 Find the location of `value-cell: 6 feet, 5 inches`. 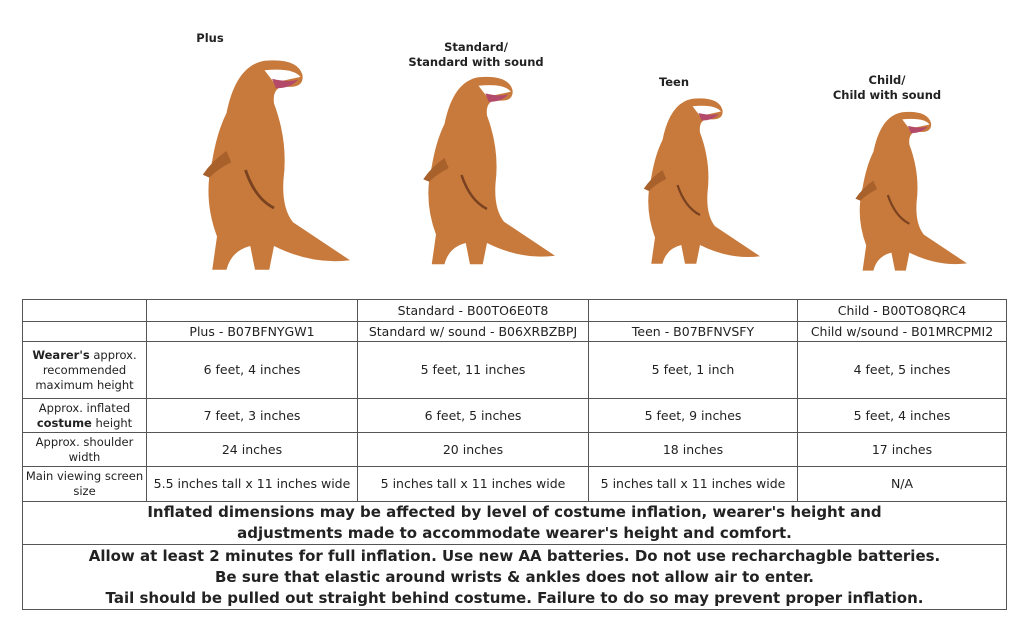

value-cell: 6 feet, 5 inches is located at coordinates (473, 415).